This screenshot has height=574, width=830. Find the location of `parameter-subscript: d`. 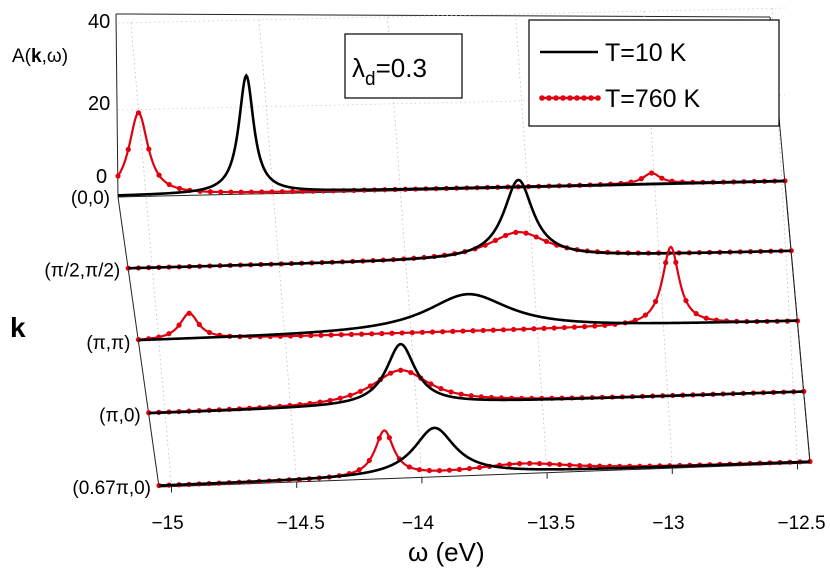

parameter-subscript: d is located at coordinates (370, 79).